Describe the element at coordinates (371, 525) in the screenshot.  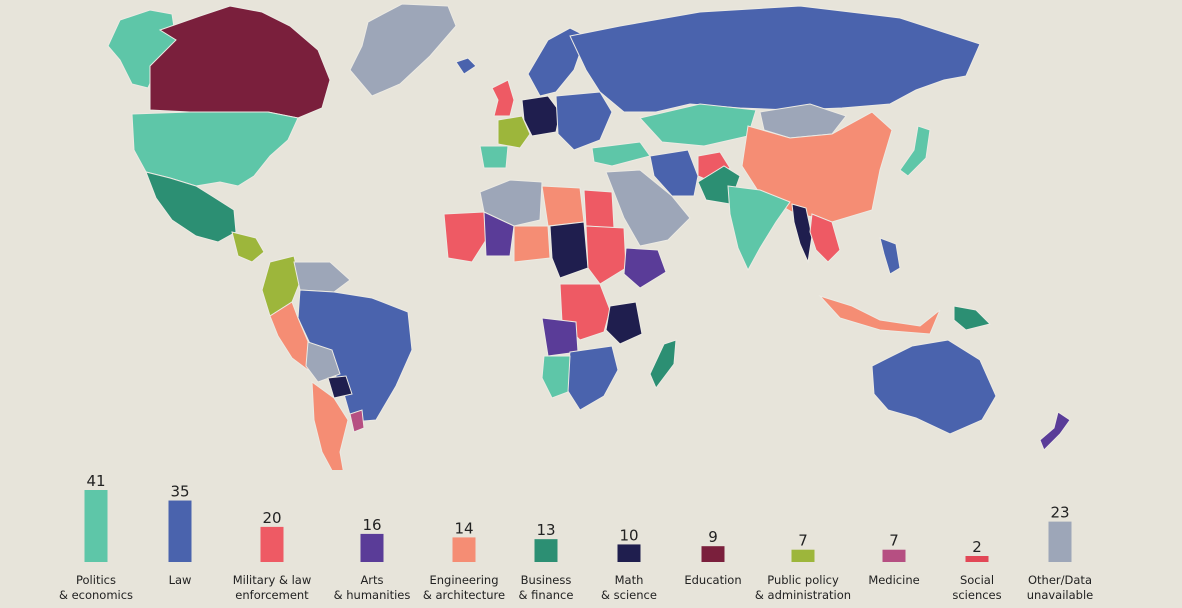
I see `legend-value-arts: 16` at that location.